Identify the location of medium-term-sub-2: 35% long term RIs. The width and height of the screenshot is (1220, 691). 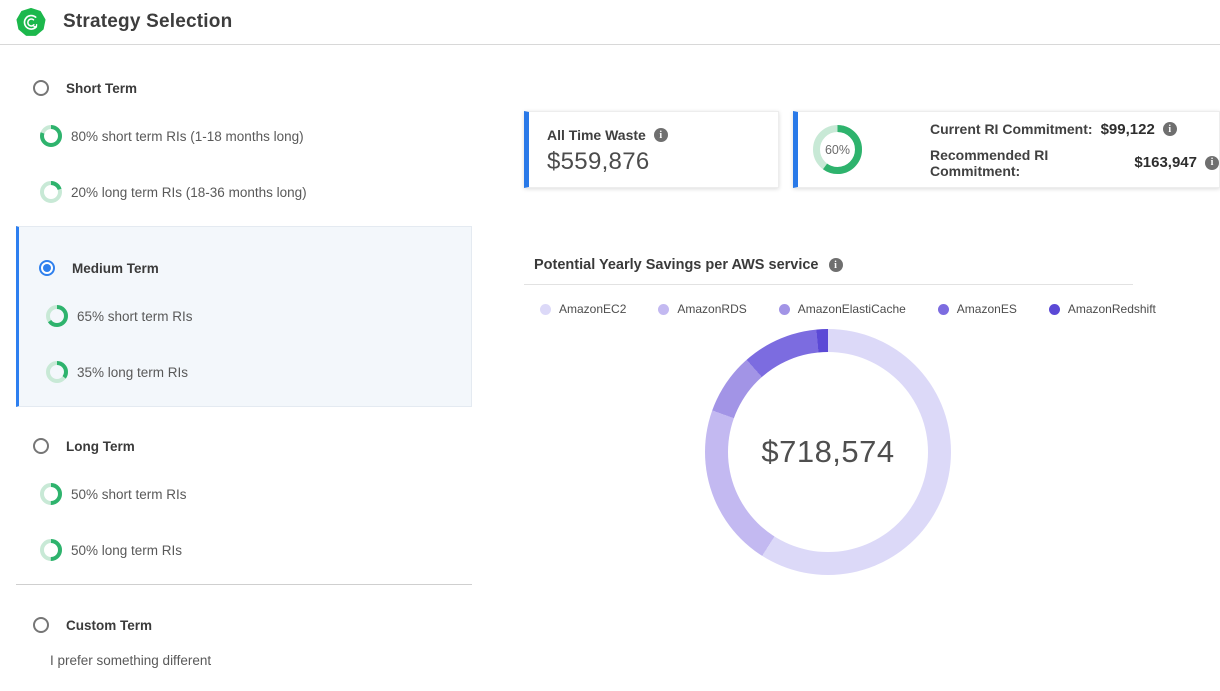
(117, 372).